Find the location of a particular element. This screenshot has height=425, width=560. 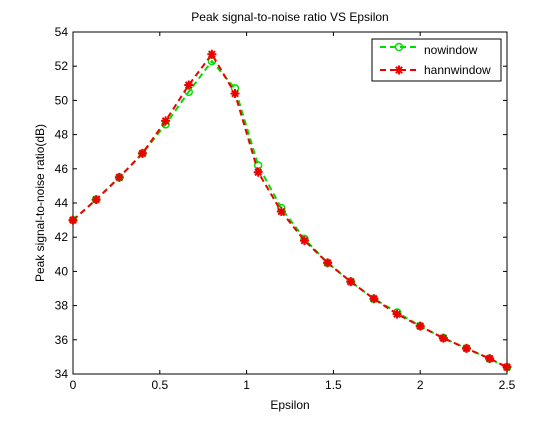

legend-label-nowindow: nowindow is located at coordinates (451, 50).